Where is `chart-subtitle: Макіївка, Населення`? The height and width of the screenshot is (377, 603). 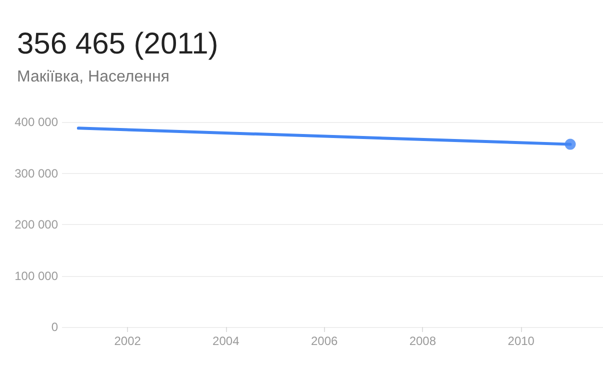
chart-subtitle: Макіївка, Населення is located at coordinates (93, 77).